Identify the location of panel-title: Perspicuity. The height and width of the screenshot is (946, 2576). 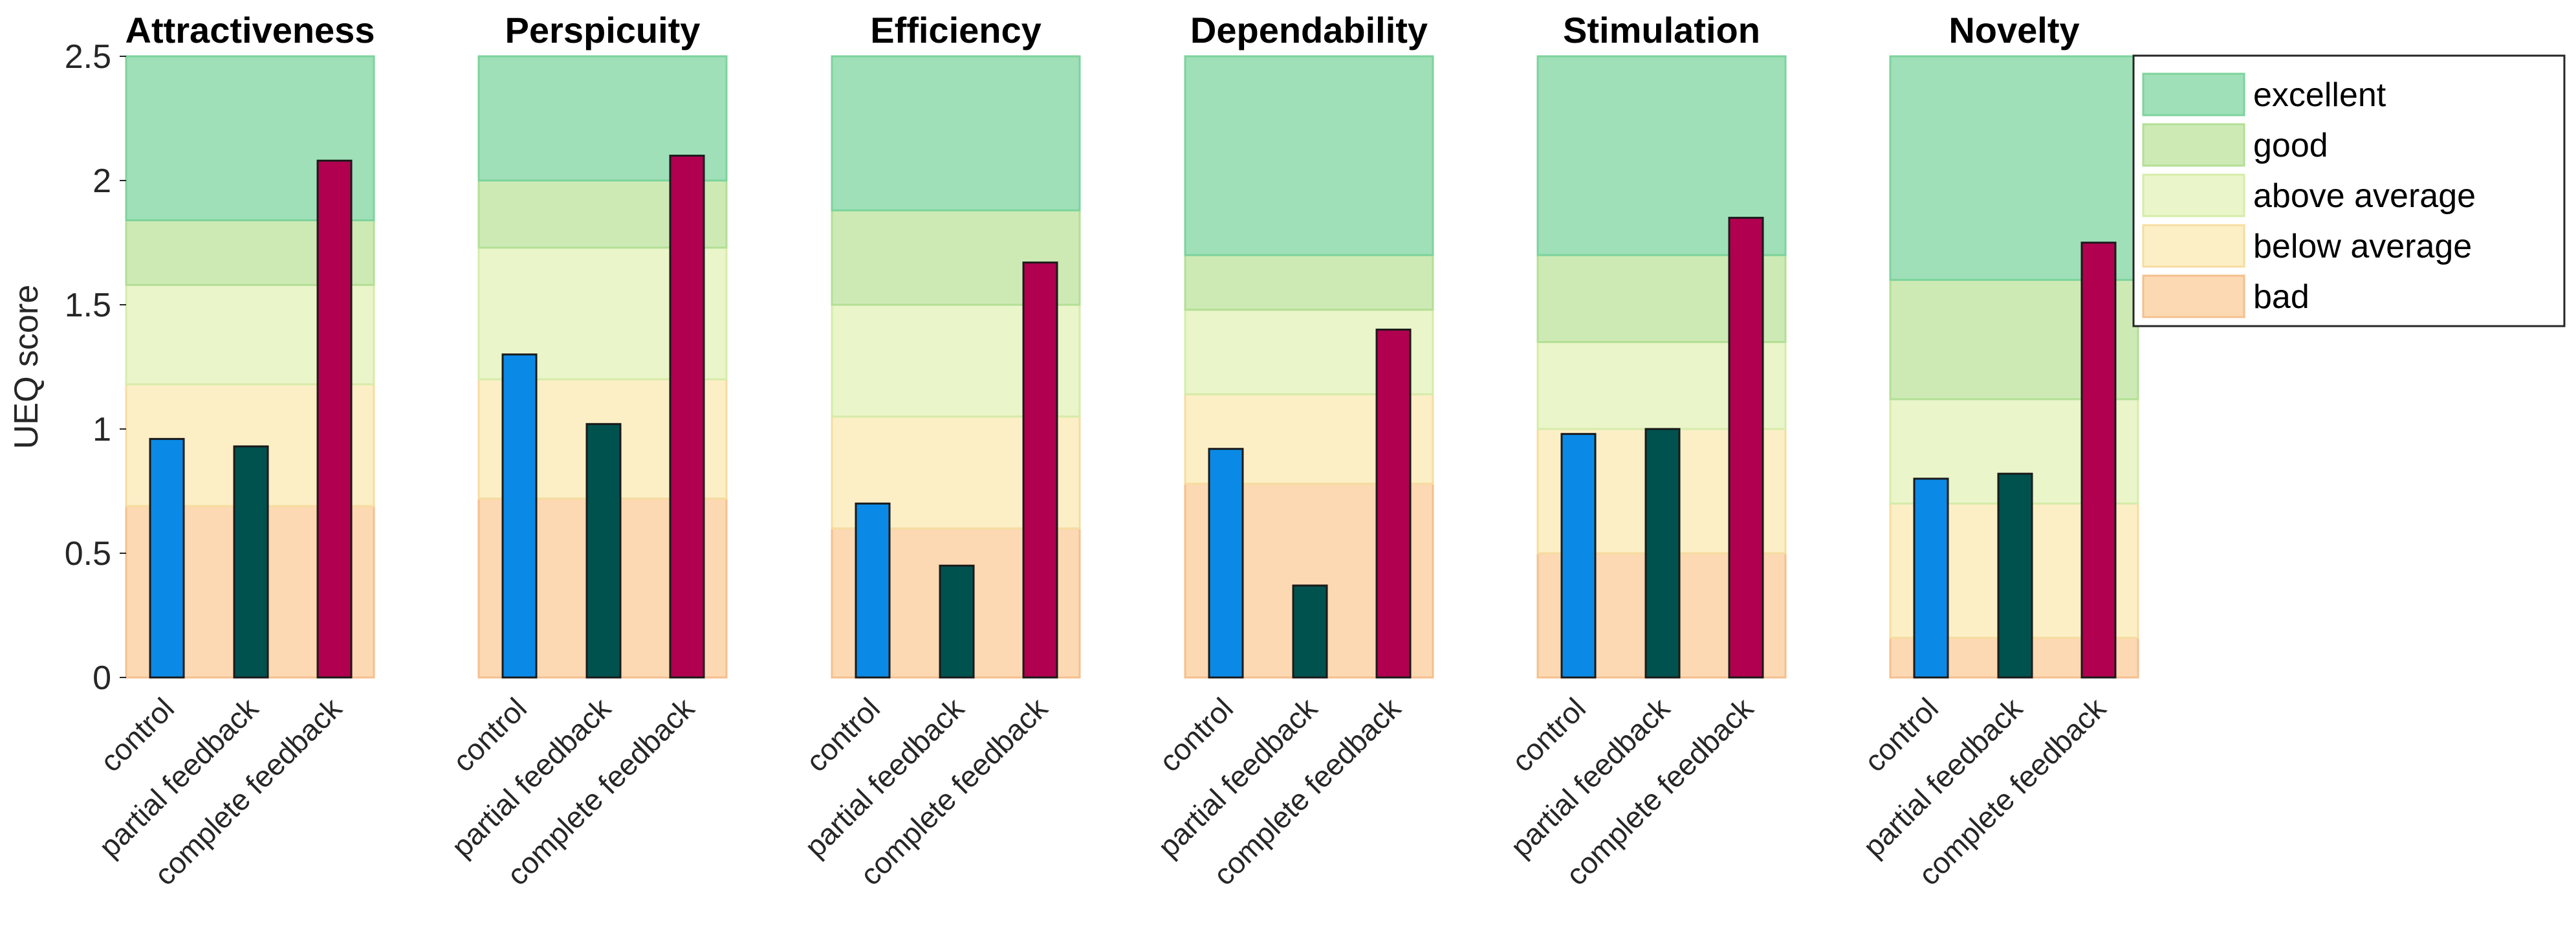
(603, 30).